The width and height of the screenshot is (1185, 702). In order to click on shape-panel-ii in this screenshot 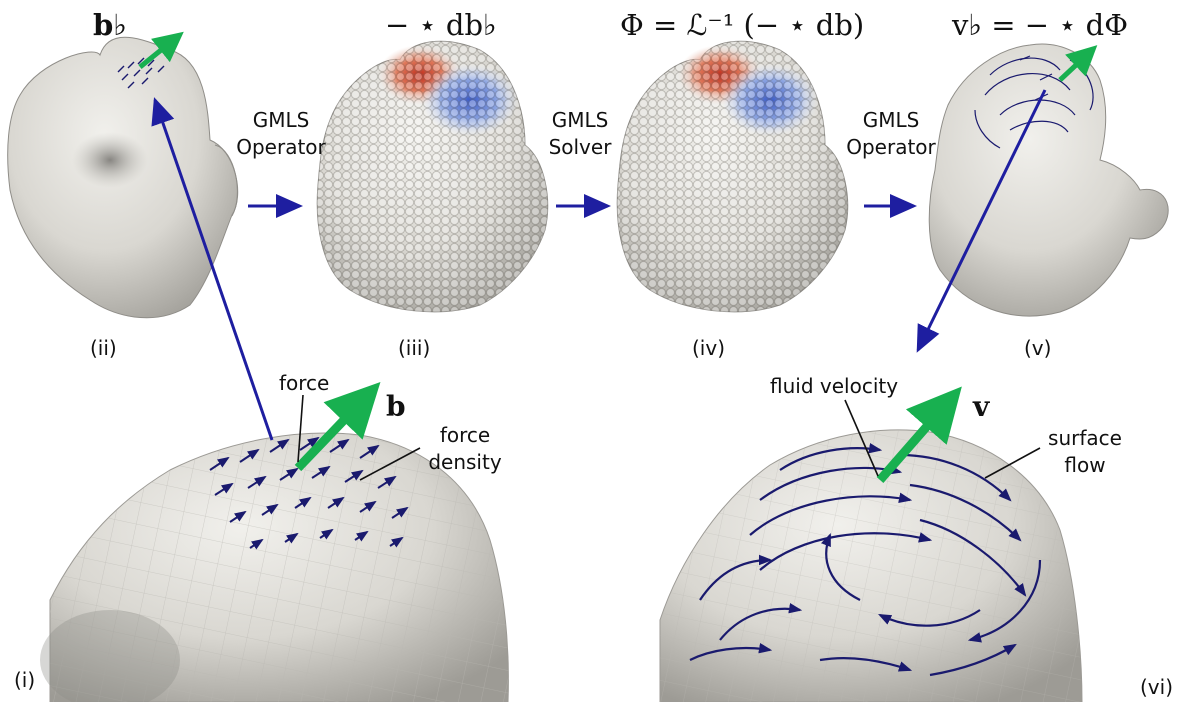, I will do `click(123, 175)`.